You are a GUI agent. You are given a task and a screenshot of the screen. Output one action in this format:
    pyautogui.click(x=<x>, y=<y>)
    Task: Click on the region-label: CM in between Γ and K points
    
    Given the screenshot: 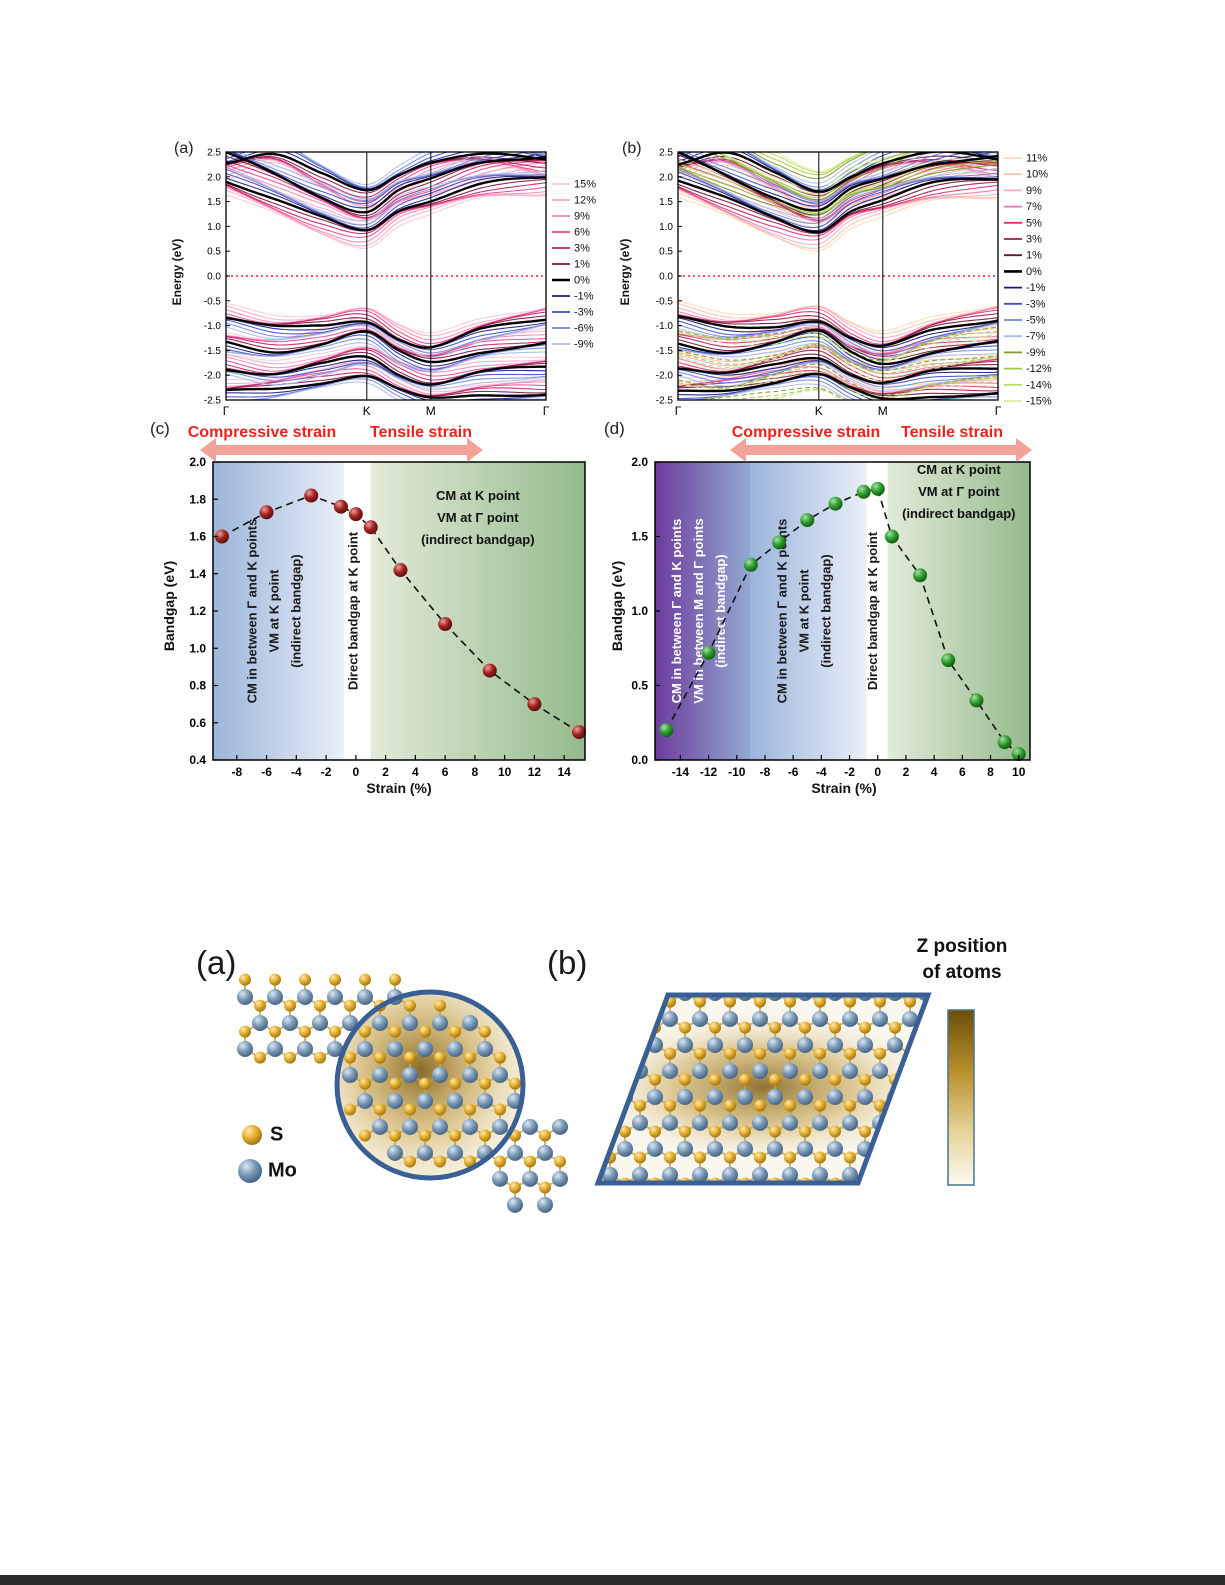 What is the action you would take?
    pyautogui.click(x=782, y=611)
    